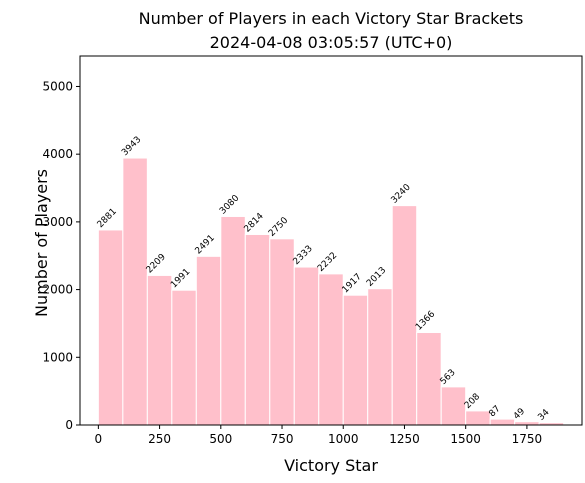 The image size is (585, 483). What do you see at coordinates (543, 414) in the screenshot?
I see `data-label: 34` at bounding box center [543, 414].